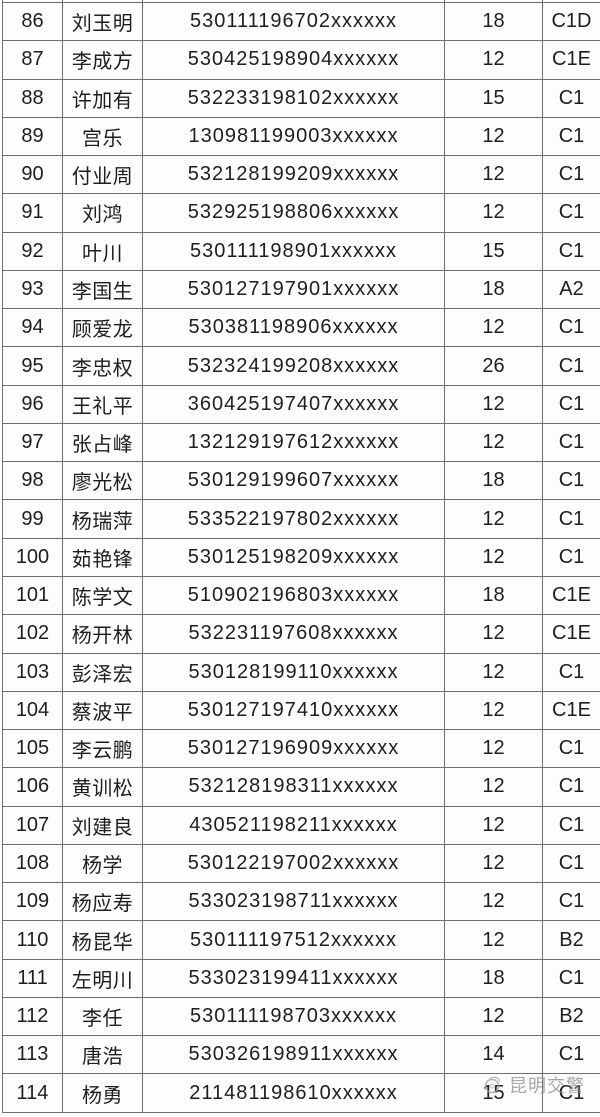 The width and height of the screenshot is (600, 1117). Describe the element at coordinates (493, 595) in the screenshot. I see `points-cell: 18` at that location.